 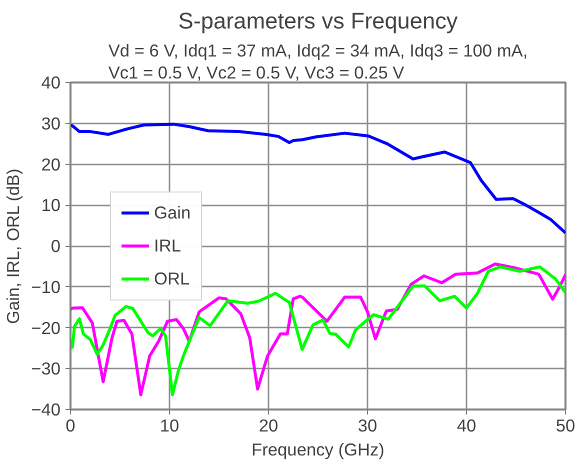 What do you see at coordinates (172, 278) in the screenshot?
I see `legend-label: ORL` at bounding box center [172, 278].